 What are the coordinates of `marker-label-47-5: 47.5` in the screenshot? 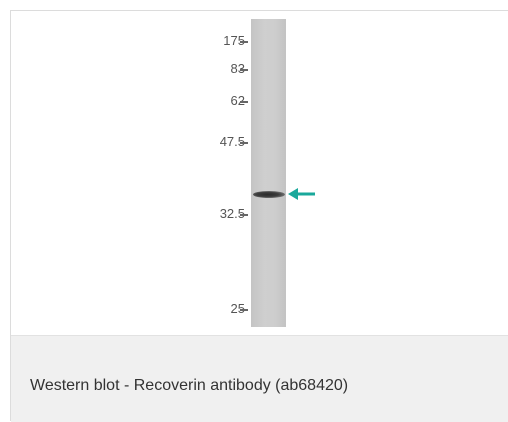 It's located at (232, 141).